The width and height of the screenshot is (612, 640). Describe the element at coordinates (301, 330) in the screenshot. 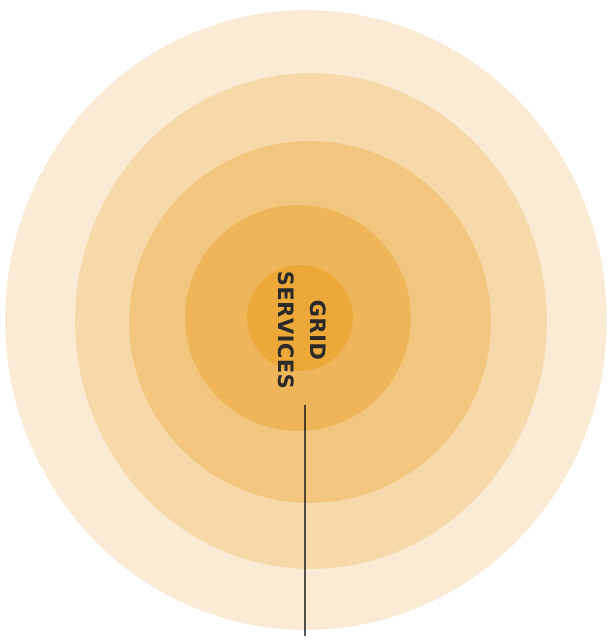

I see `label-group: GRID SERVICES` at that location.